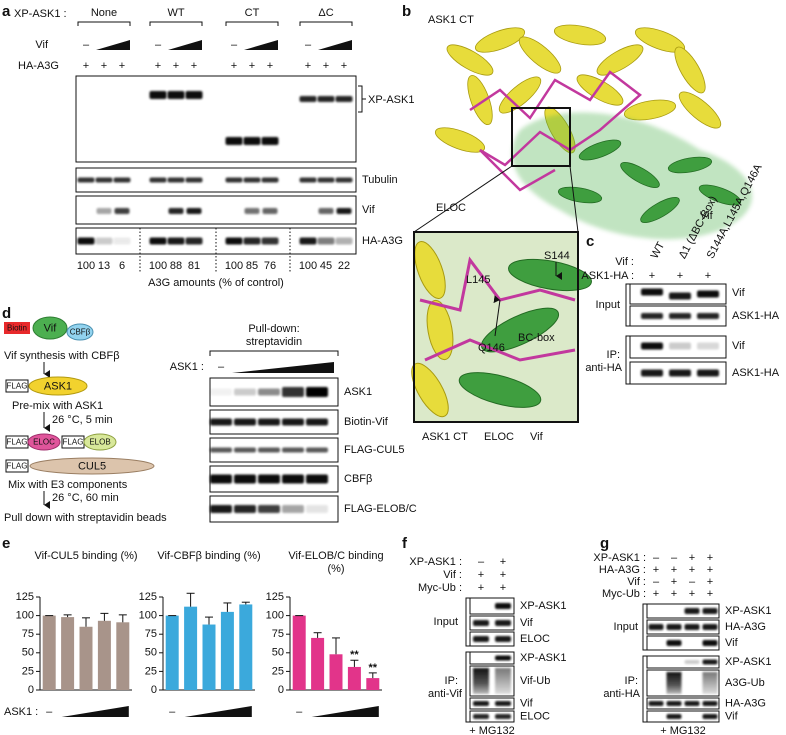  Describe the element at coordinates (756, 316) in the screenshot. I see `blot-label: ASK1-HA` at that location.